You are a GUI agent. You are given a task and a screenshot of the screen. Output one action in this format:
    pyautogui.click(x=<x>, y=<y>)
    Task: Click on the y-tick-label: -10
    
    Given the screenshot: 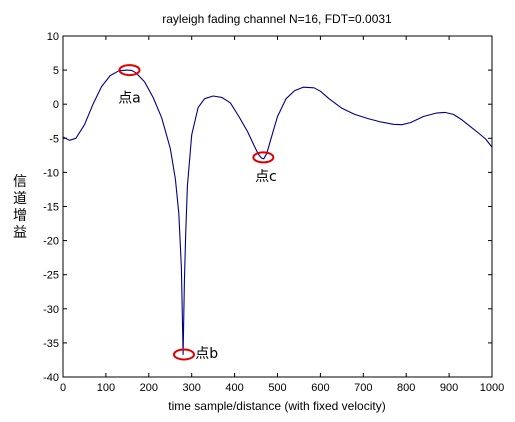 What is the action you would take?
    pyautogui.click(x=51, y=173)
    